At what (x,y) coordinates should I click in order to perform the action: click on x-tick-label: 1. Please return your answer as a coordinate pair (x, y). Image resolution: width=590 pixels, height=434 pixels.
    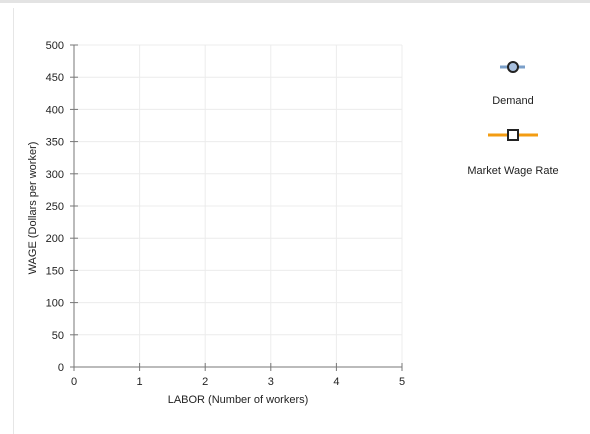
    Looking at the image, I should click on (140, 382).